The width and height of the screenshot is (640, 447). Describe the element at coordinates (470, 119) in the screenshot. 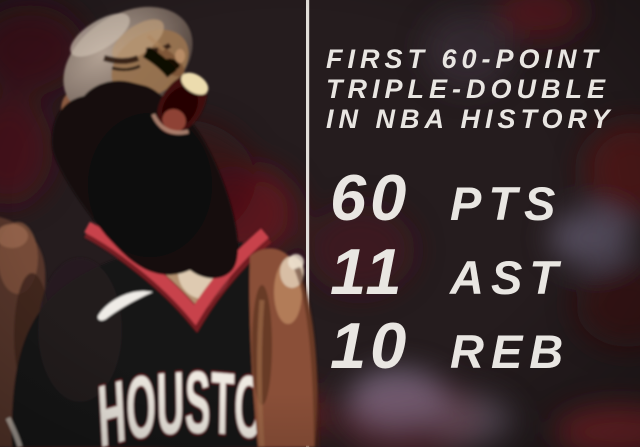

I see `headline-line-3: IN NBA HISTORY` at that location.